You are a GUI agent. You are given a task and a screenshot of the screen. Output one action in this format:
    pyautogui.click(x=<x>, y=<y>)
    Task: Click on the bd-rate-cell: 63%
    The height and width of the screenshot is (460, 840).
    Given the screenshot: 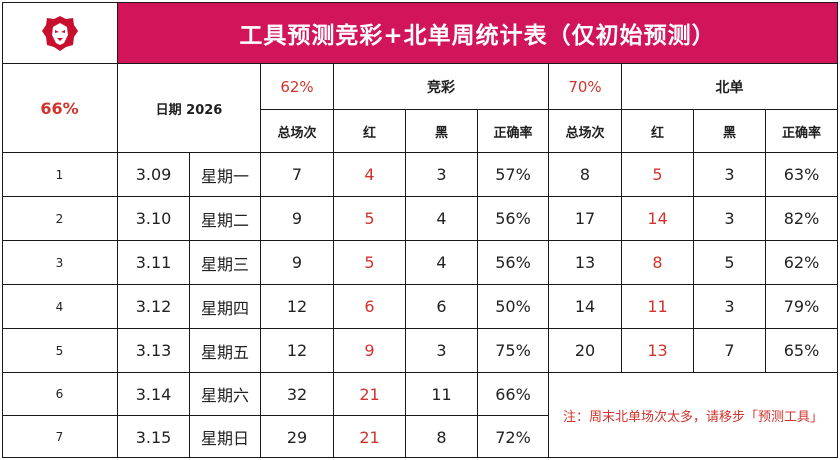 What is the action you would take?
    pyautogui.click(x=801, y=174)
    